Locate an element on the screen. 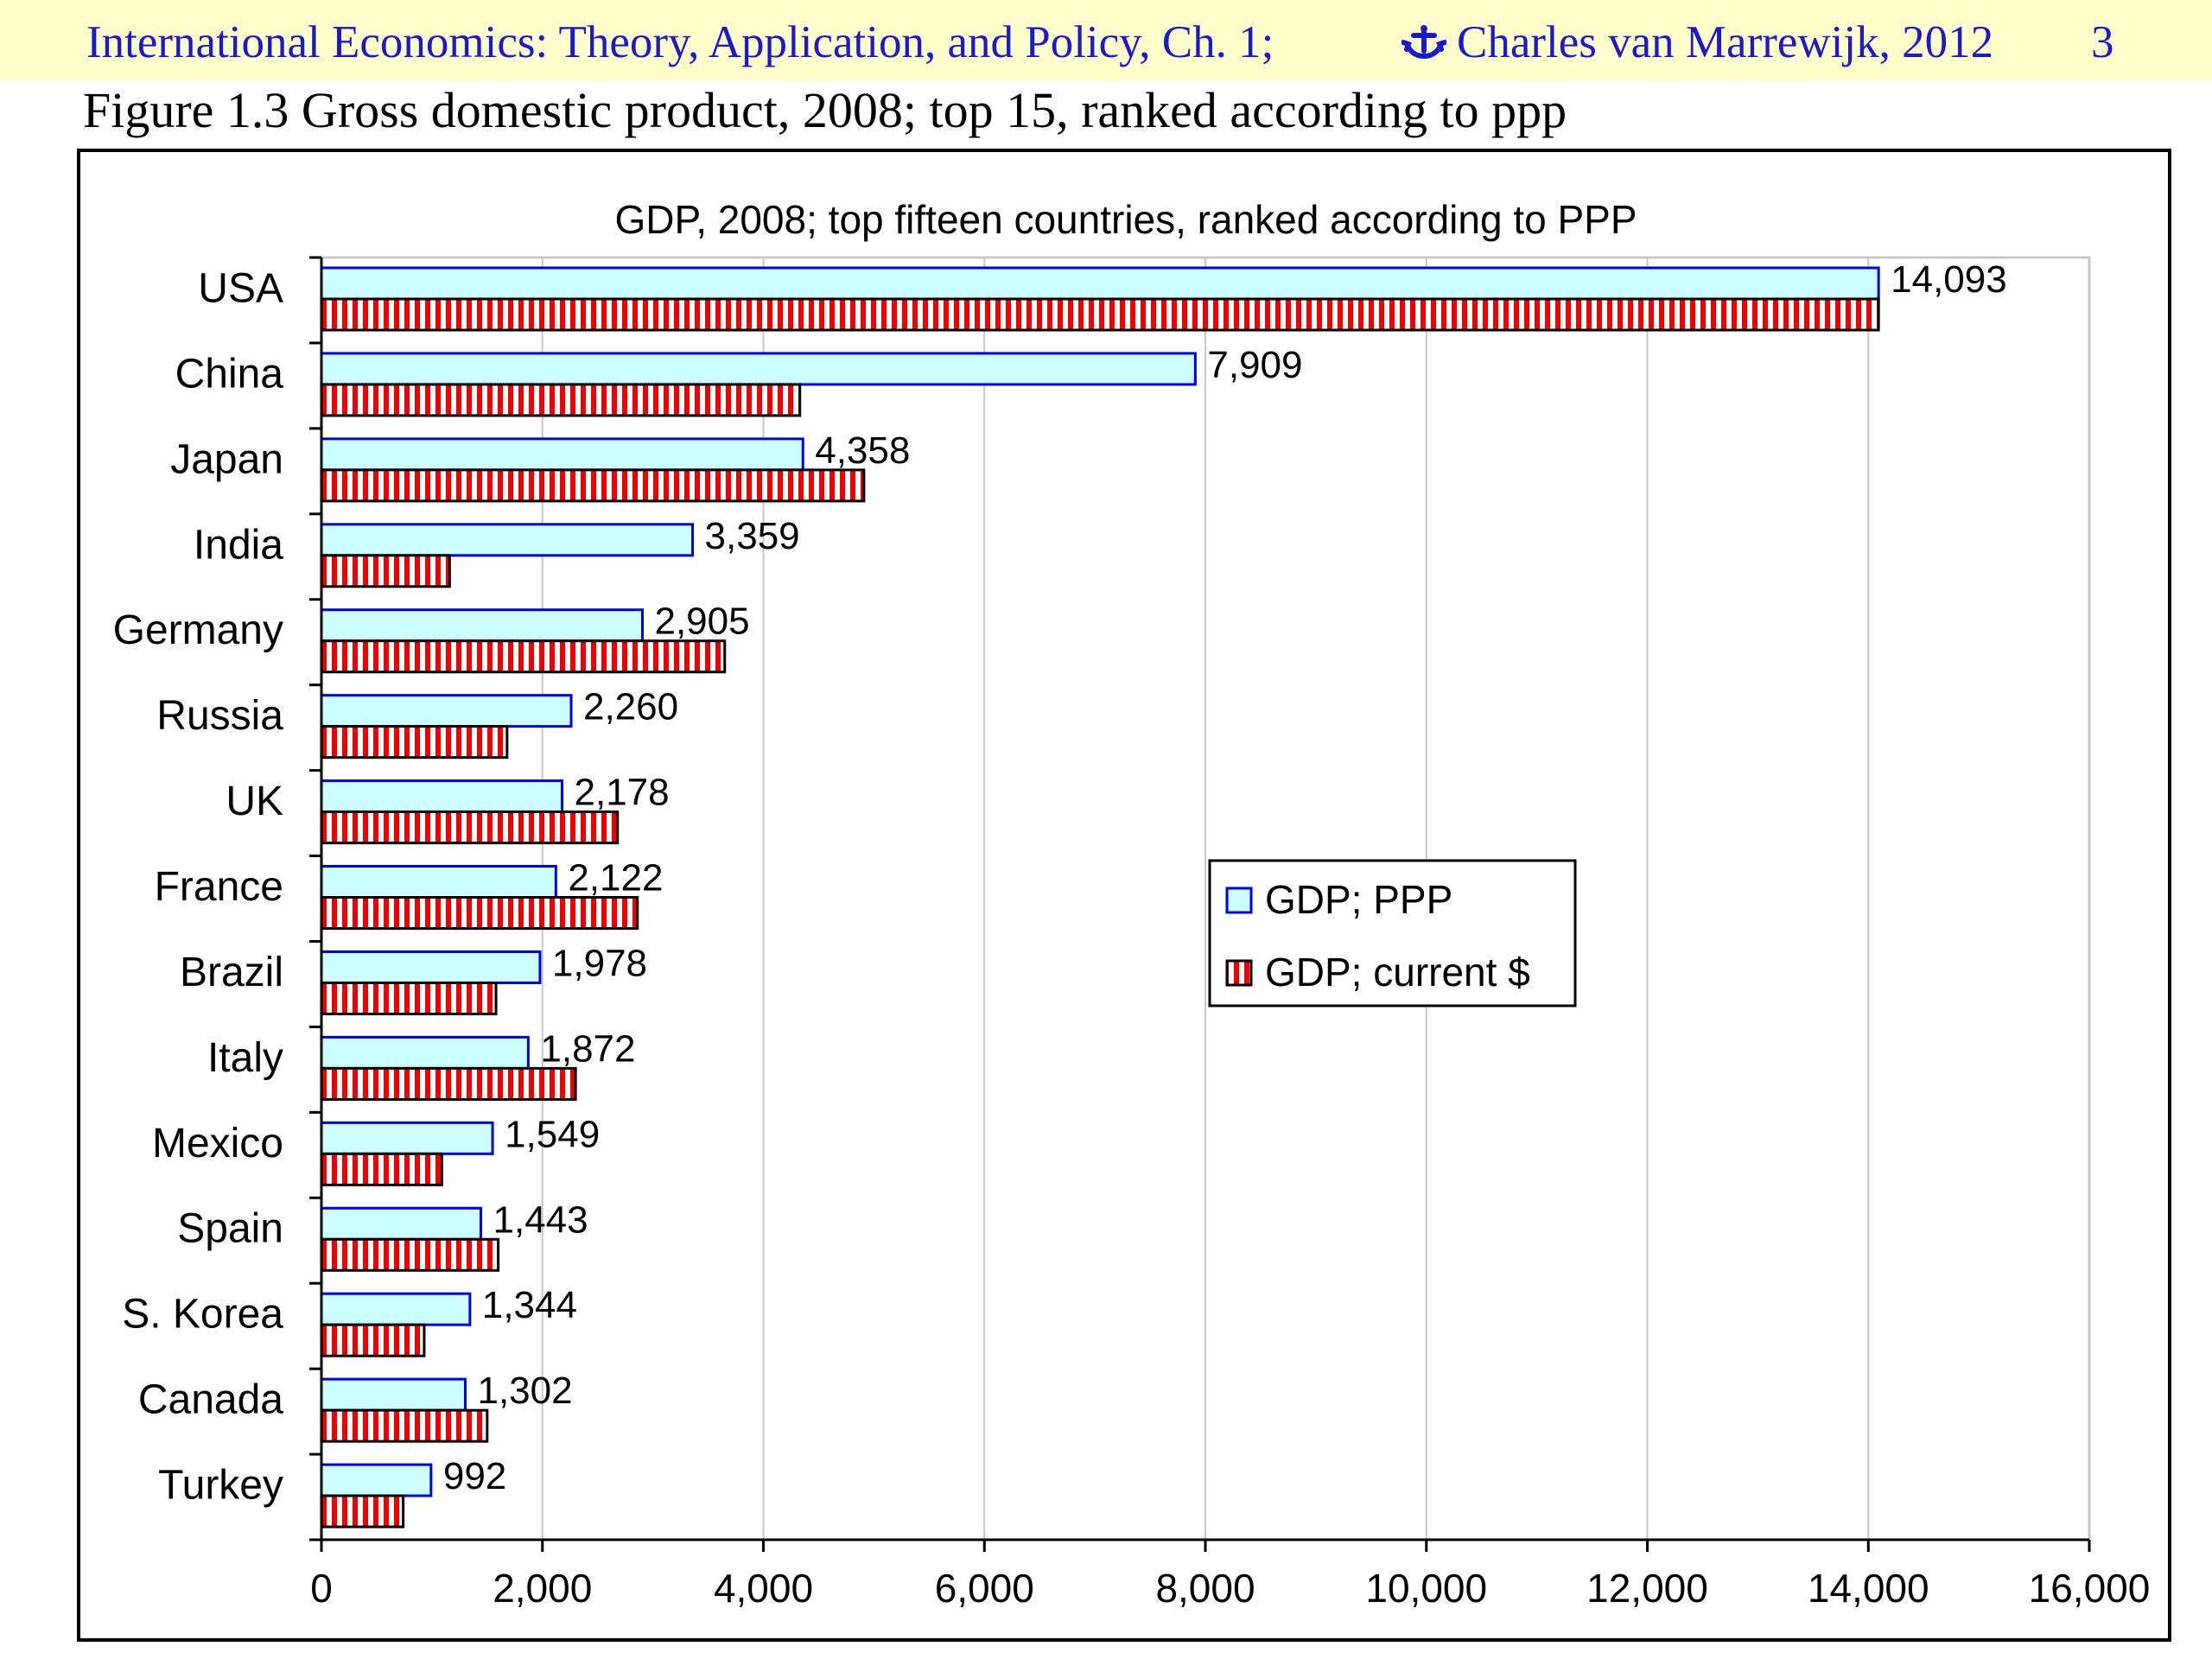  category-label: UK is located at coordinates (254, 801).